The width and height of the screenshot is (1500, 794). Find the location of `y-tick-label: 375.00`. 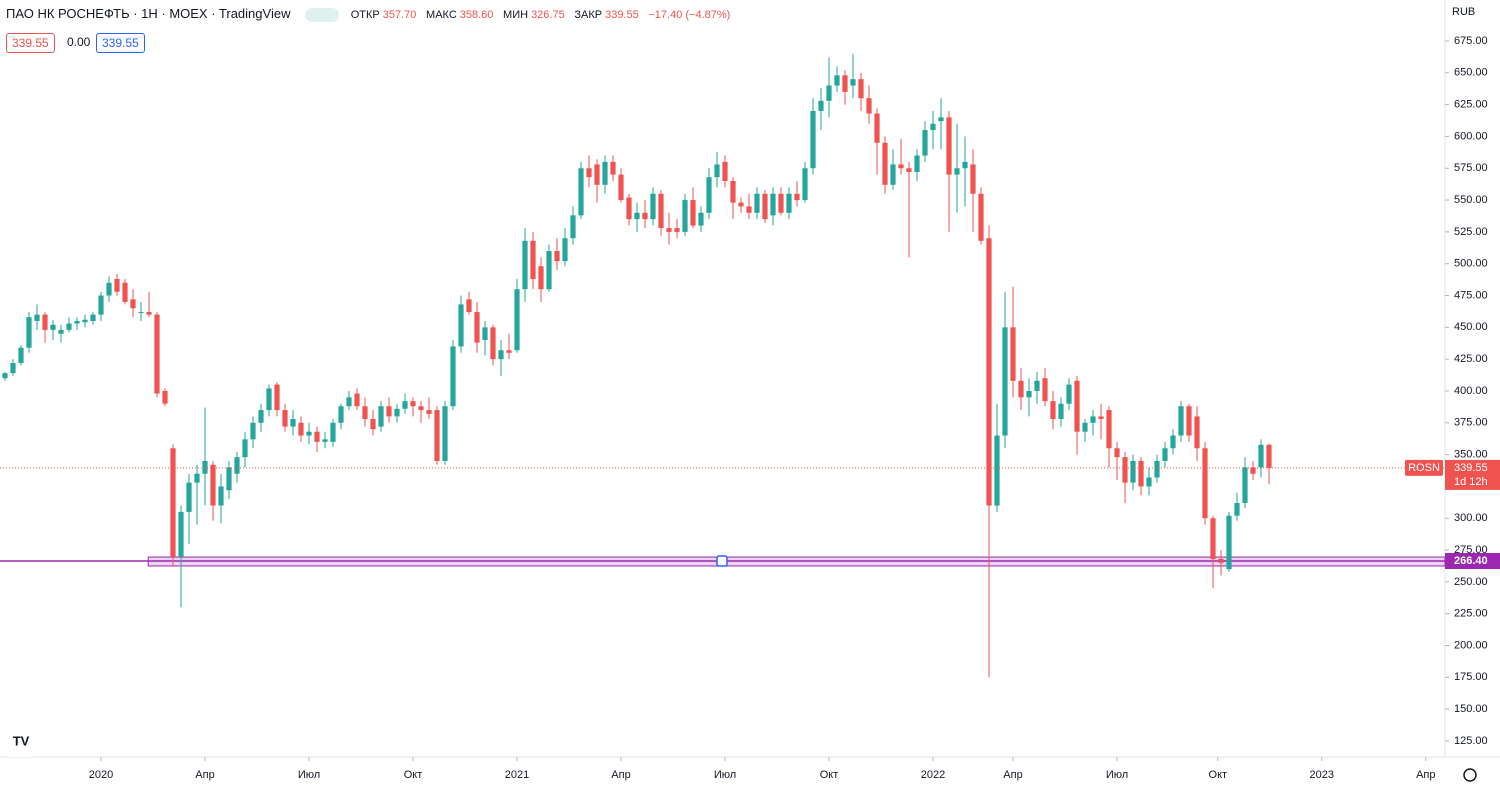

y-tick-label: 375.00 is located at coordinates (1471, 423).